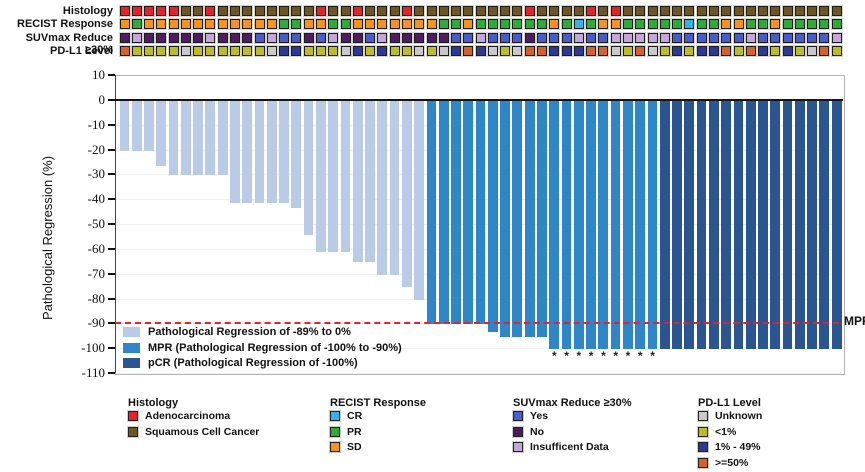 The width and height of the screenshot is (865, 472). I want to click on legend-item-label: SD, so click(354, 447).